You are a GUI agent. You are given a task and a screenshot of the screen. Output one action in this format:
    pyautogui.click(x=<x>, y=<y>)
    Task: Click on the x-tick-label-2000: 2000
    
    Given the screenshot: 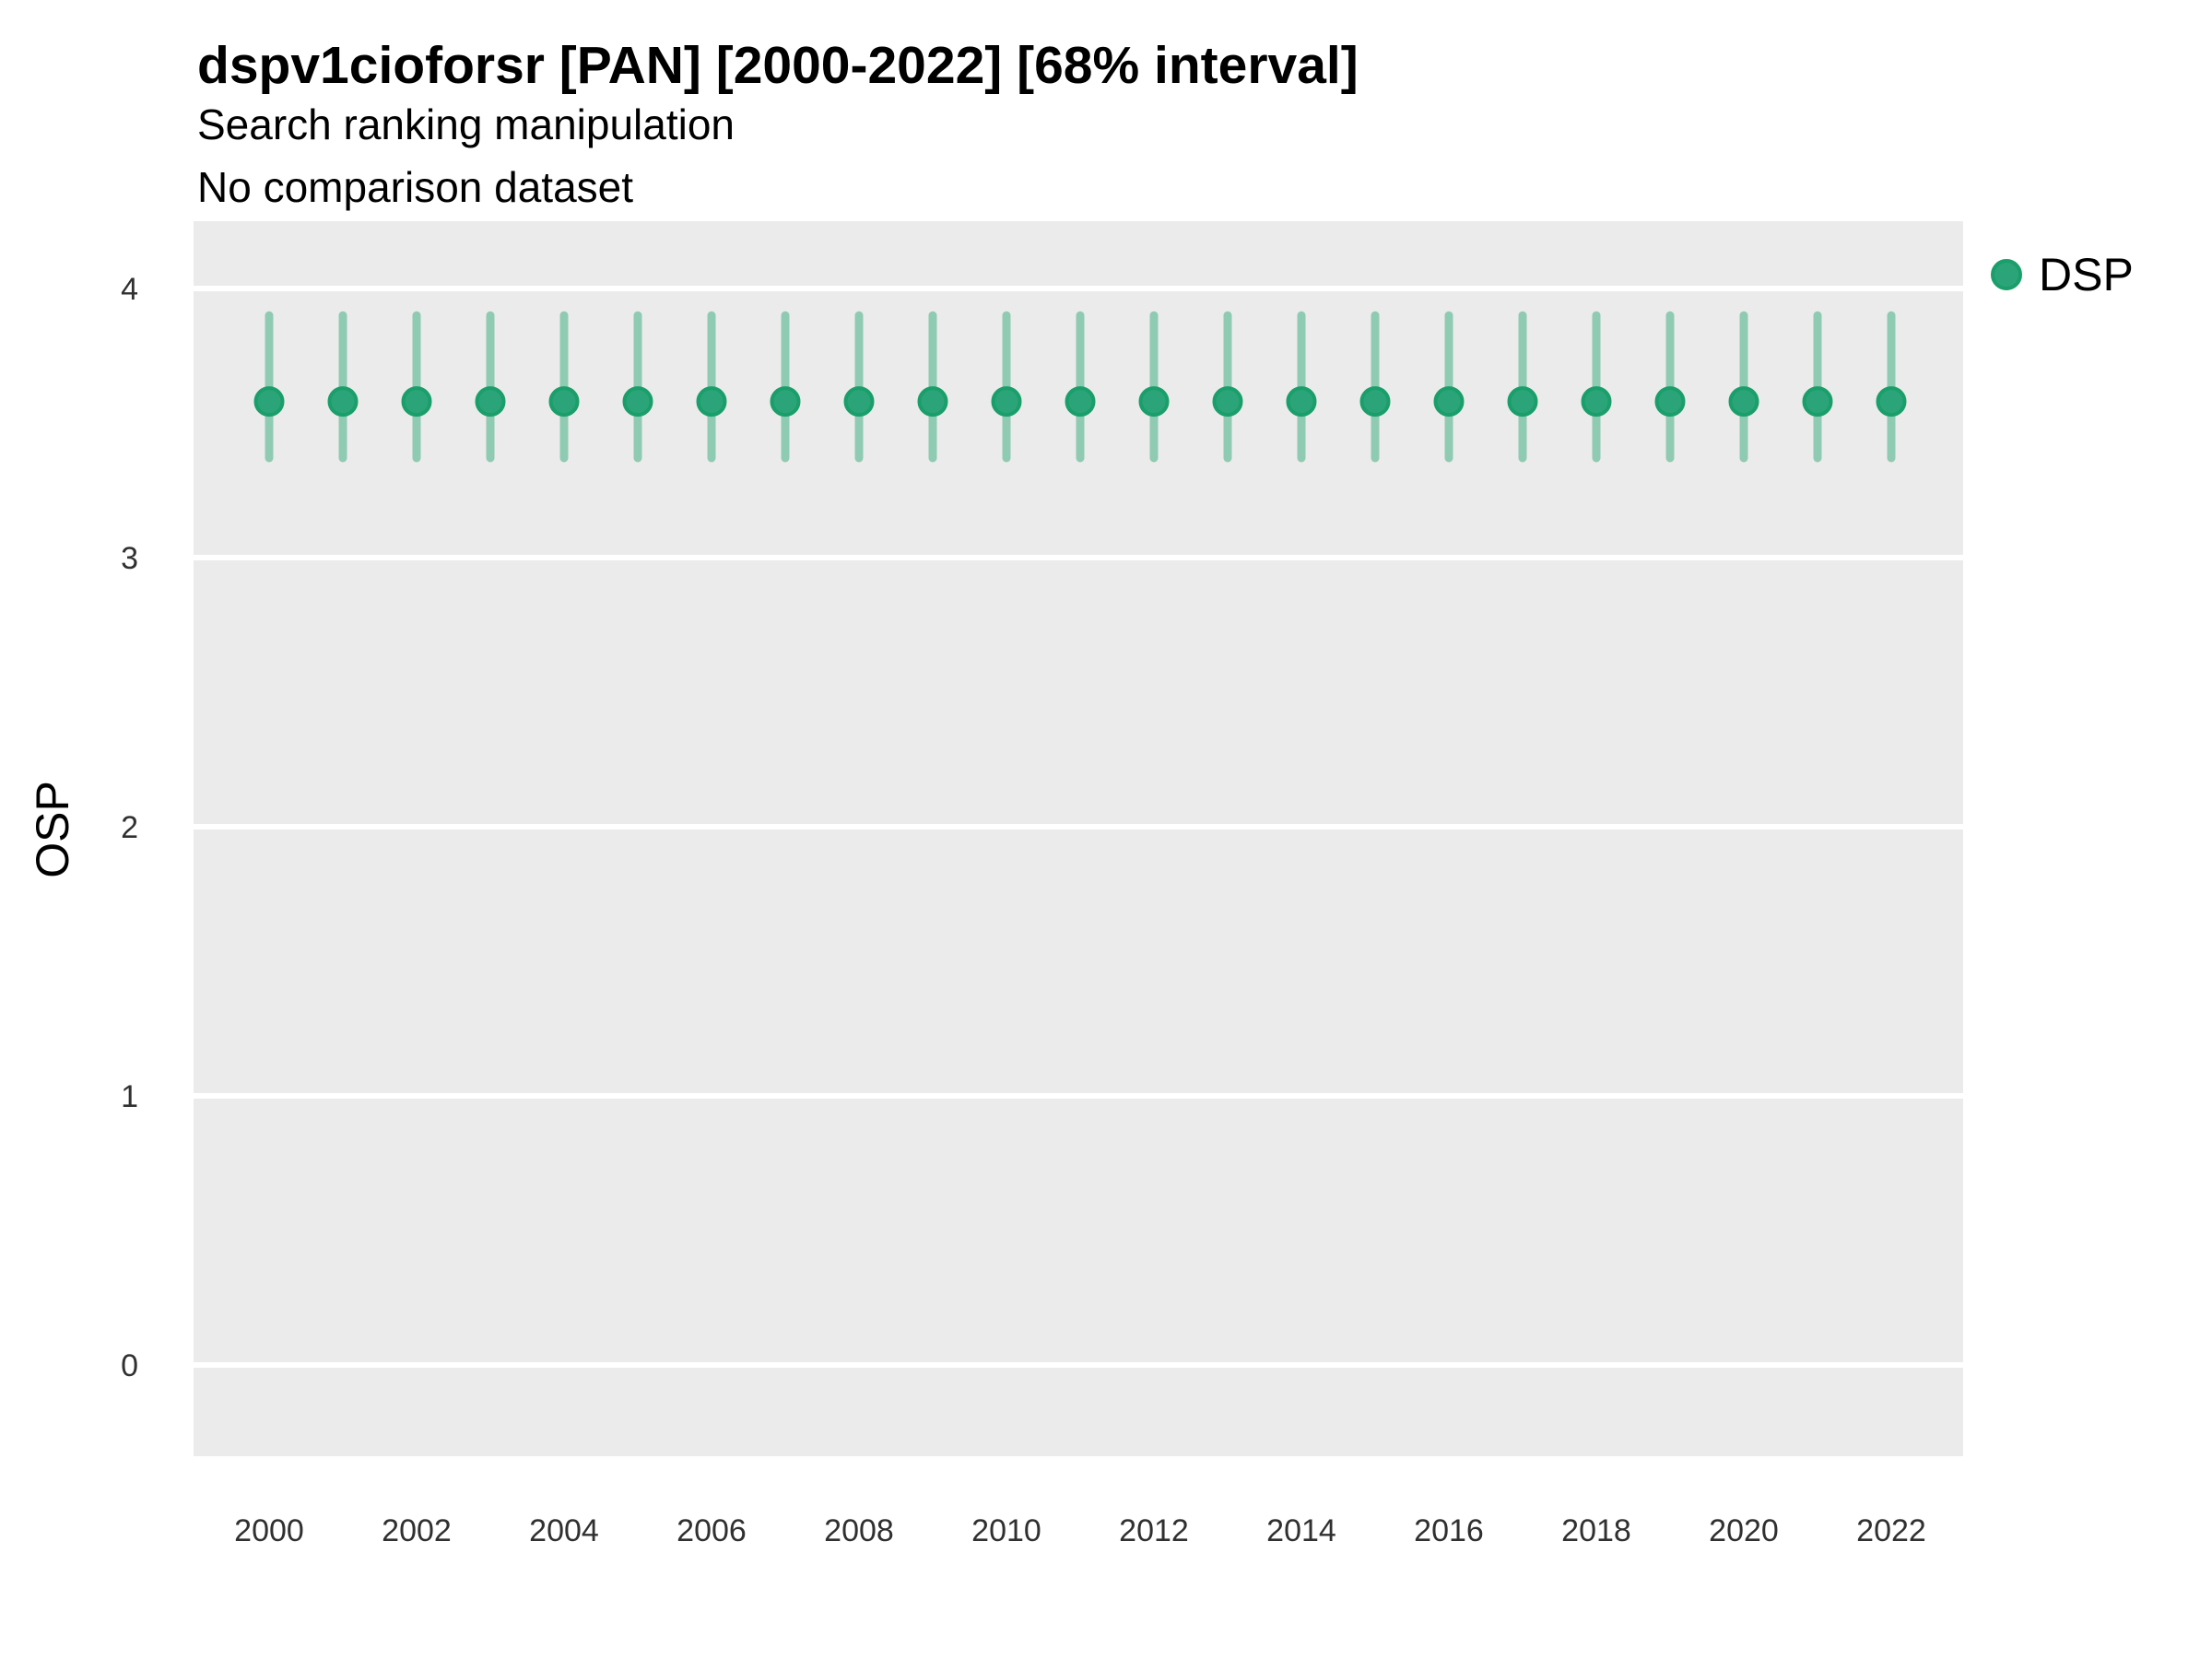 What is the action you would take?
    pyautogui.click(x=269, y=1530)
    